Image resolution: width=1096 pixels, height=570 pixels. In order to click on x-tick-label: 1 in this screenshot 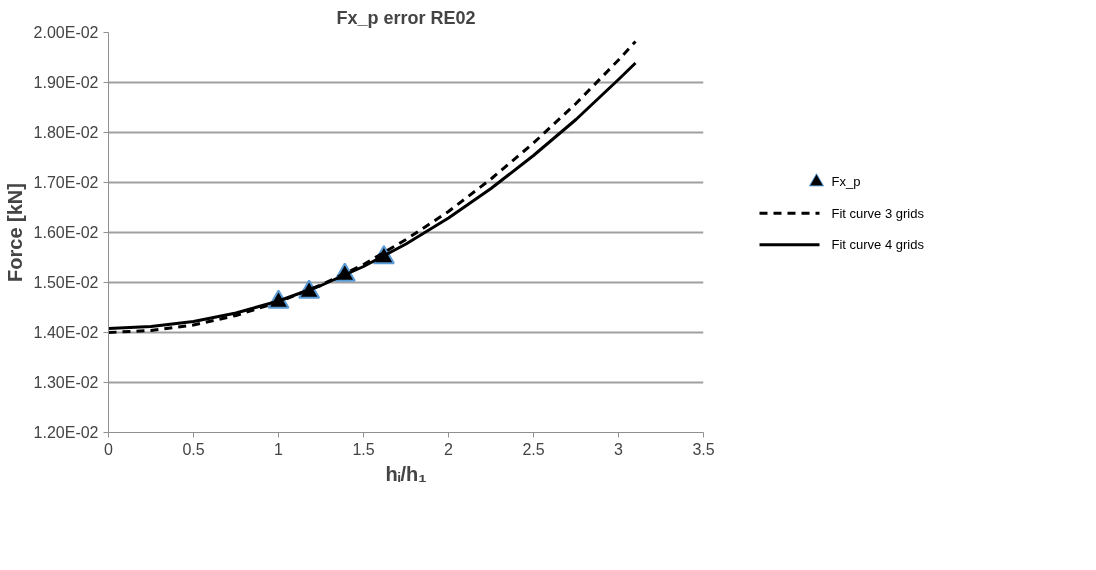, I will do `click(279, 449)`.